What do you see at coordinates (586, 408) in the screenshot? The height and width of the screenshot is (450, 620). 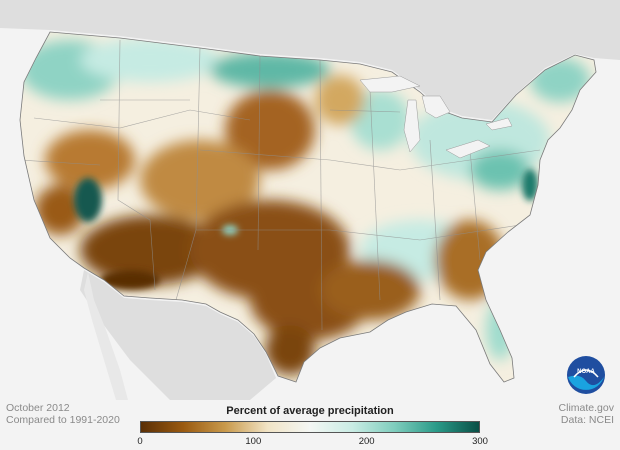 I see `credit-site: Climate.gov` at bounding box center [586, 408].